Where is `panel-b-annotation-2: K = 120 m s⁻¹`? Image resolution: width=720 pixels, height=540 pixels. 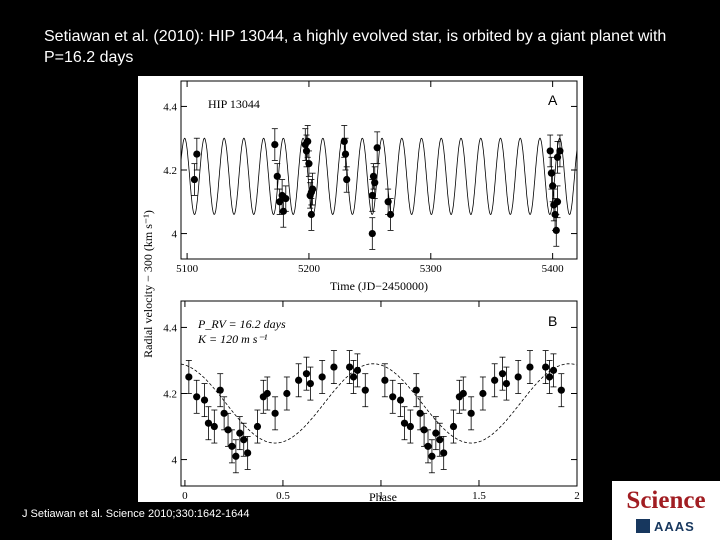
panel-b-annotation-2: K = 120 m s⁻¹ is located at coordinates (232, 339).